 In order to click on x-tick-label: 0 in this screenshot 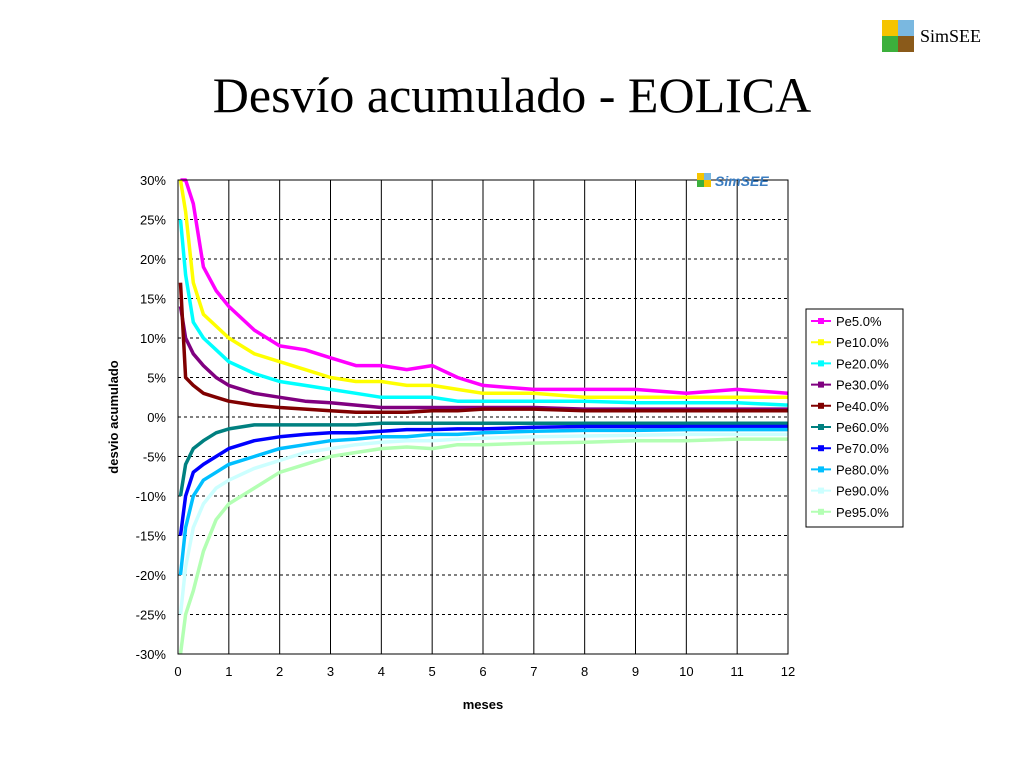, I will do `click(177, 671)`.